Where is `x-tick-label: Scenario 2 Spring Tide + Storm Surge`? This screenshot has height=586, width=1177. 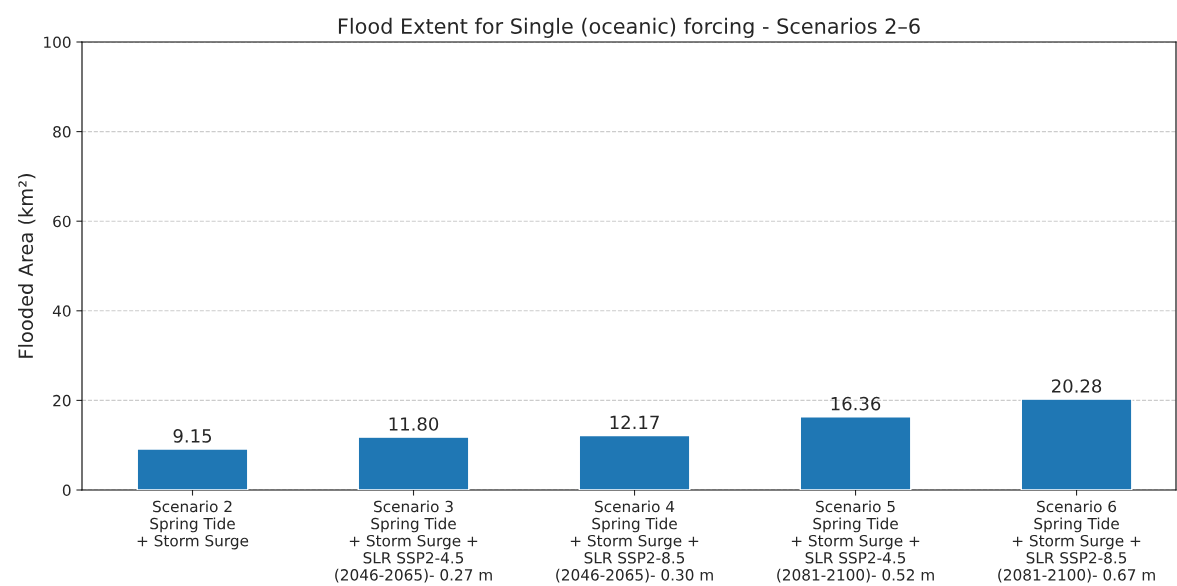
x-tick-label: Scenario 2 Spring Tide + Storm Surge is located at coordinates (193, 525).